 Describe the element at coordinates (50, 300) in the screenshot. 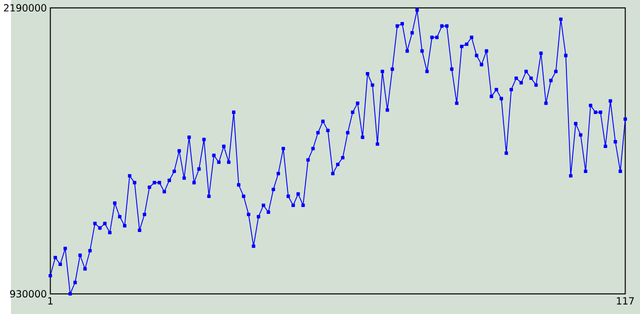

I see `x-tick-label: 1` at that location.